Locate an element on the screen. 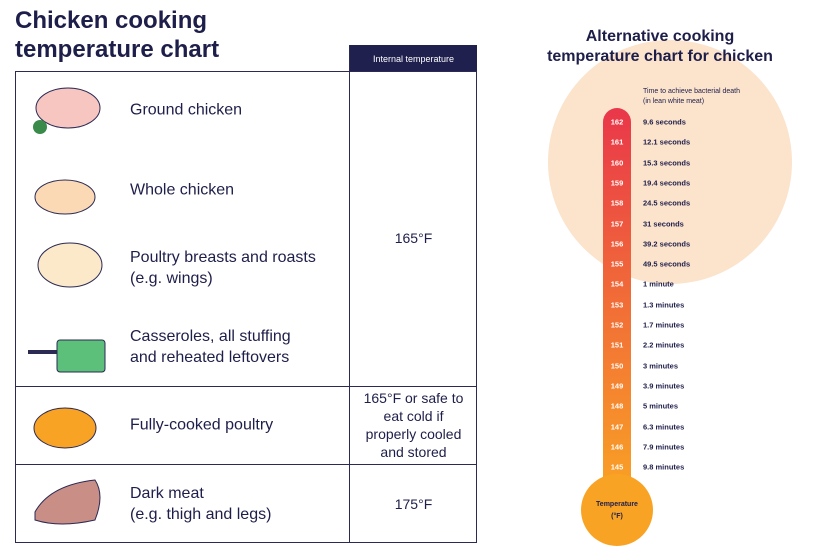 The width and height of the screenshot is (830, 551). thermo-time: 19.4 seconds is located at coordinates (667, 183).